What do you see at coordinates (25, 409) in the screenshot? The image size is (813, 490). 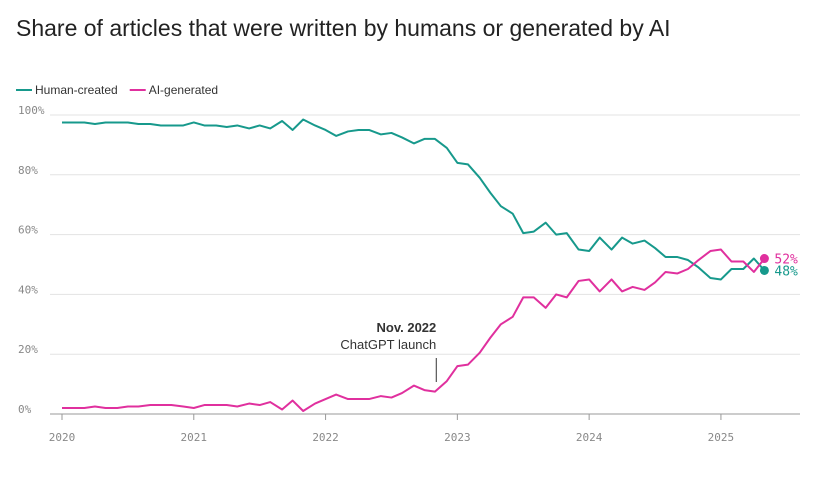 I see `y-tick-label: 0%` at bounding box center [25, 409].